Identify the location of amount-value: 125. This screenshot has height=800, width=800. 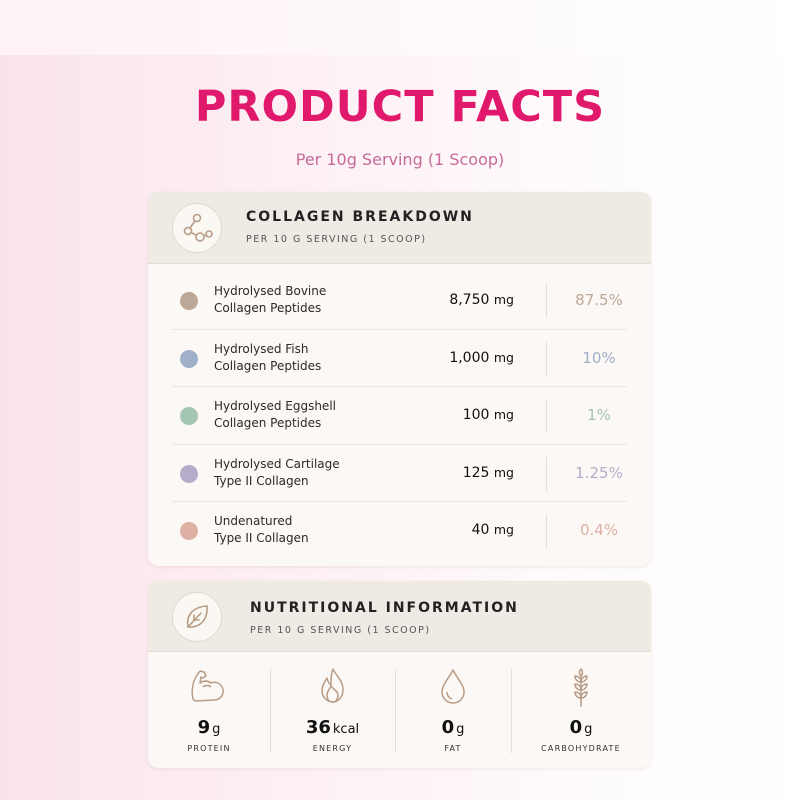
(476, 472).